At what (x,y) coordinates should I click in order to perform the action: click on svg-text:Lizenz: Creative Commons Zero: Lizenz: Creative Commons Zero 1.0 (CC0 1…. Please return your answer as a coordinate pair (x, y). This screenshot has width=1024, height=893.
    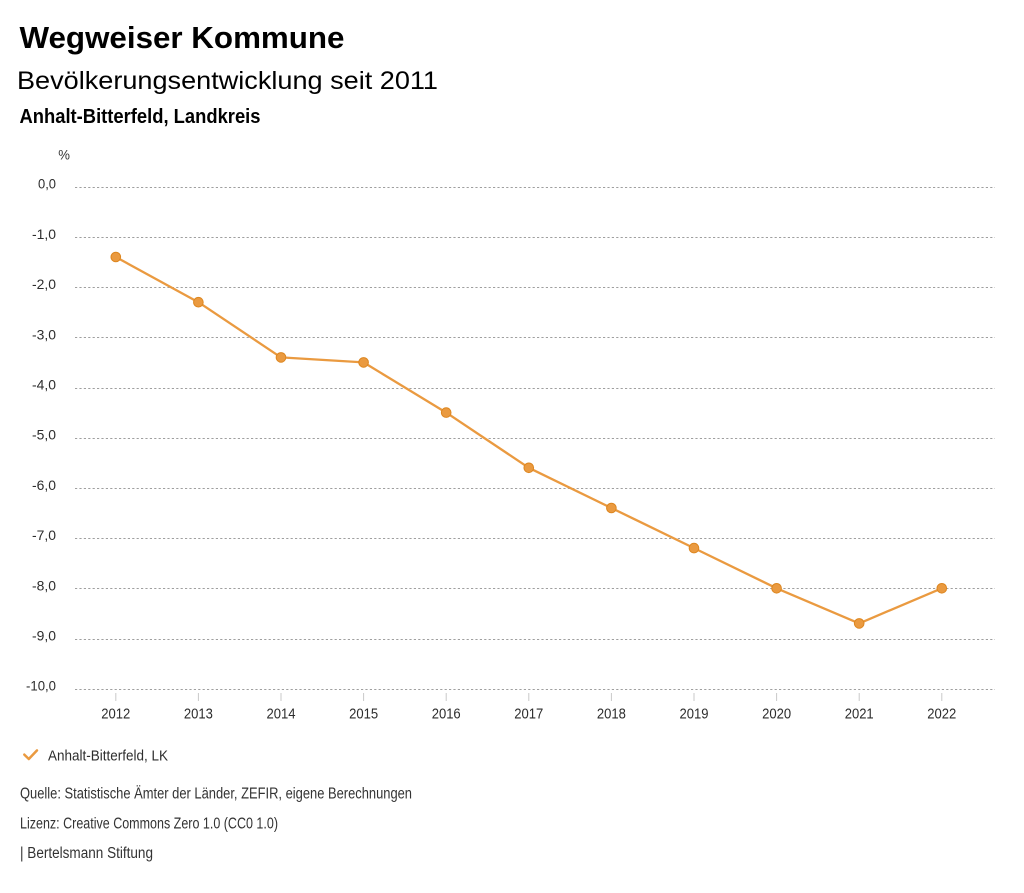
    Looking at the image, I should click on (149, 824).